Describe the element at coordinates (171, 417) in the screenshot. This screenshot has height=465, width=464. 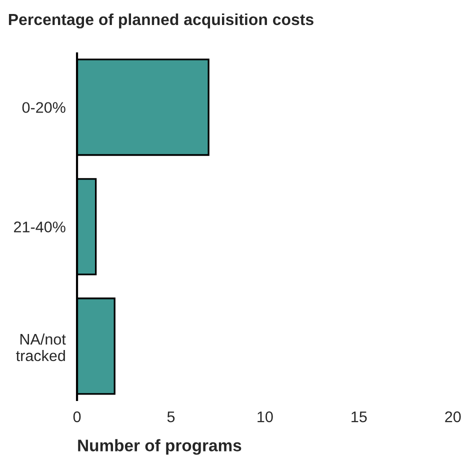
I see `x-tick-label: 5` at that location.